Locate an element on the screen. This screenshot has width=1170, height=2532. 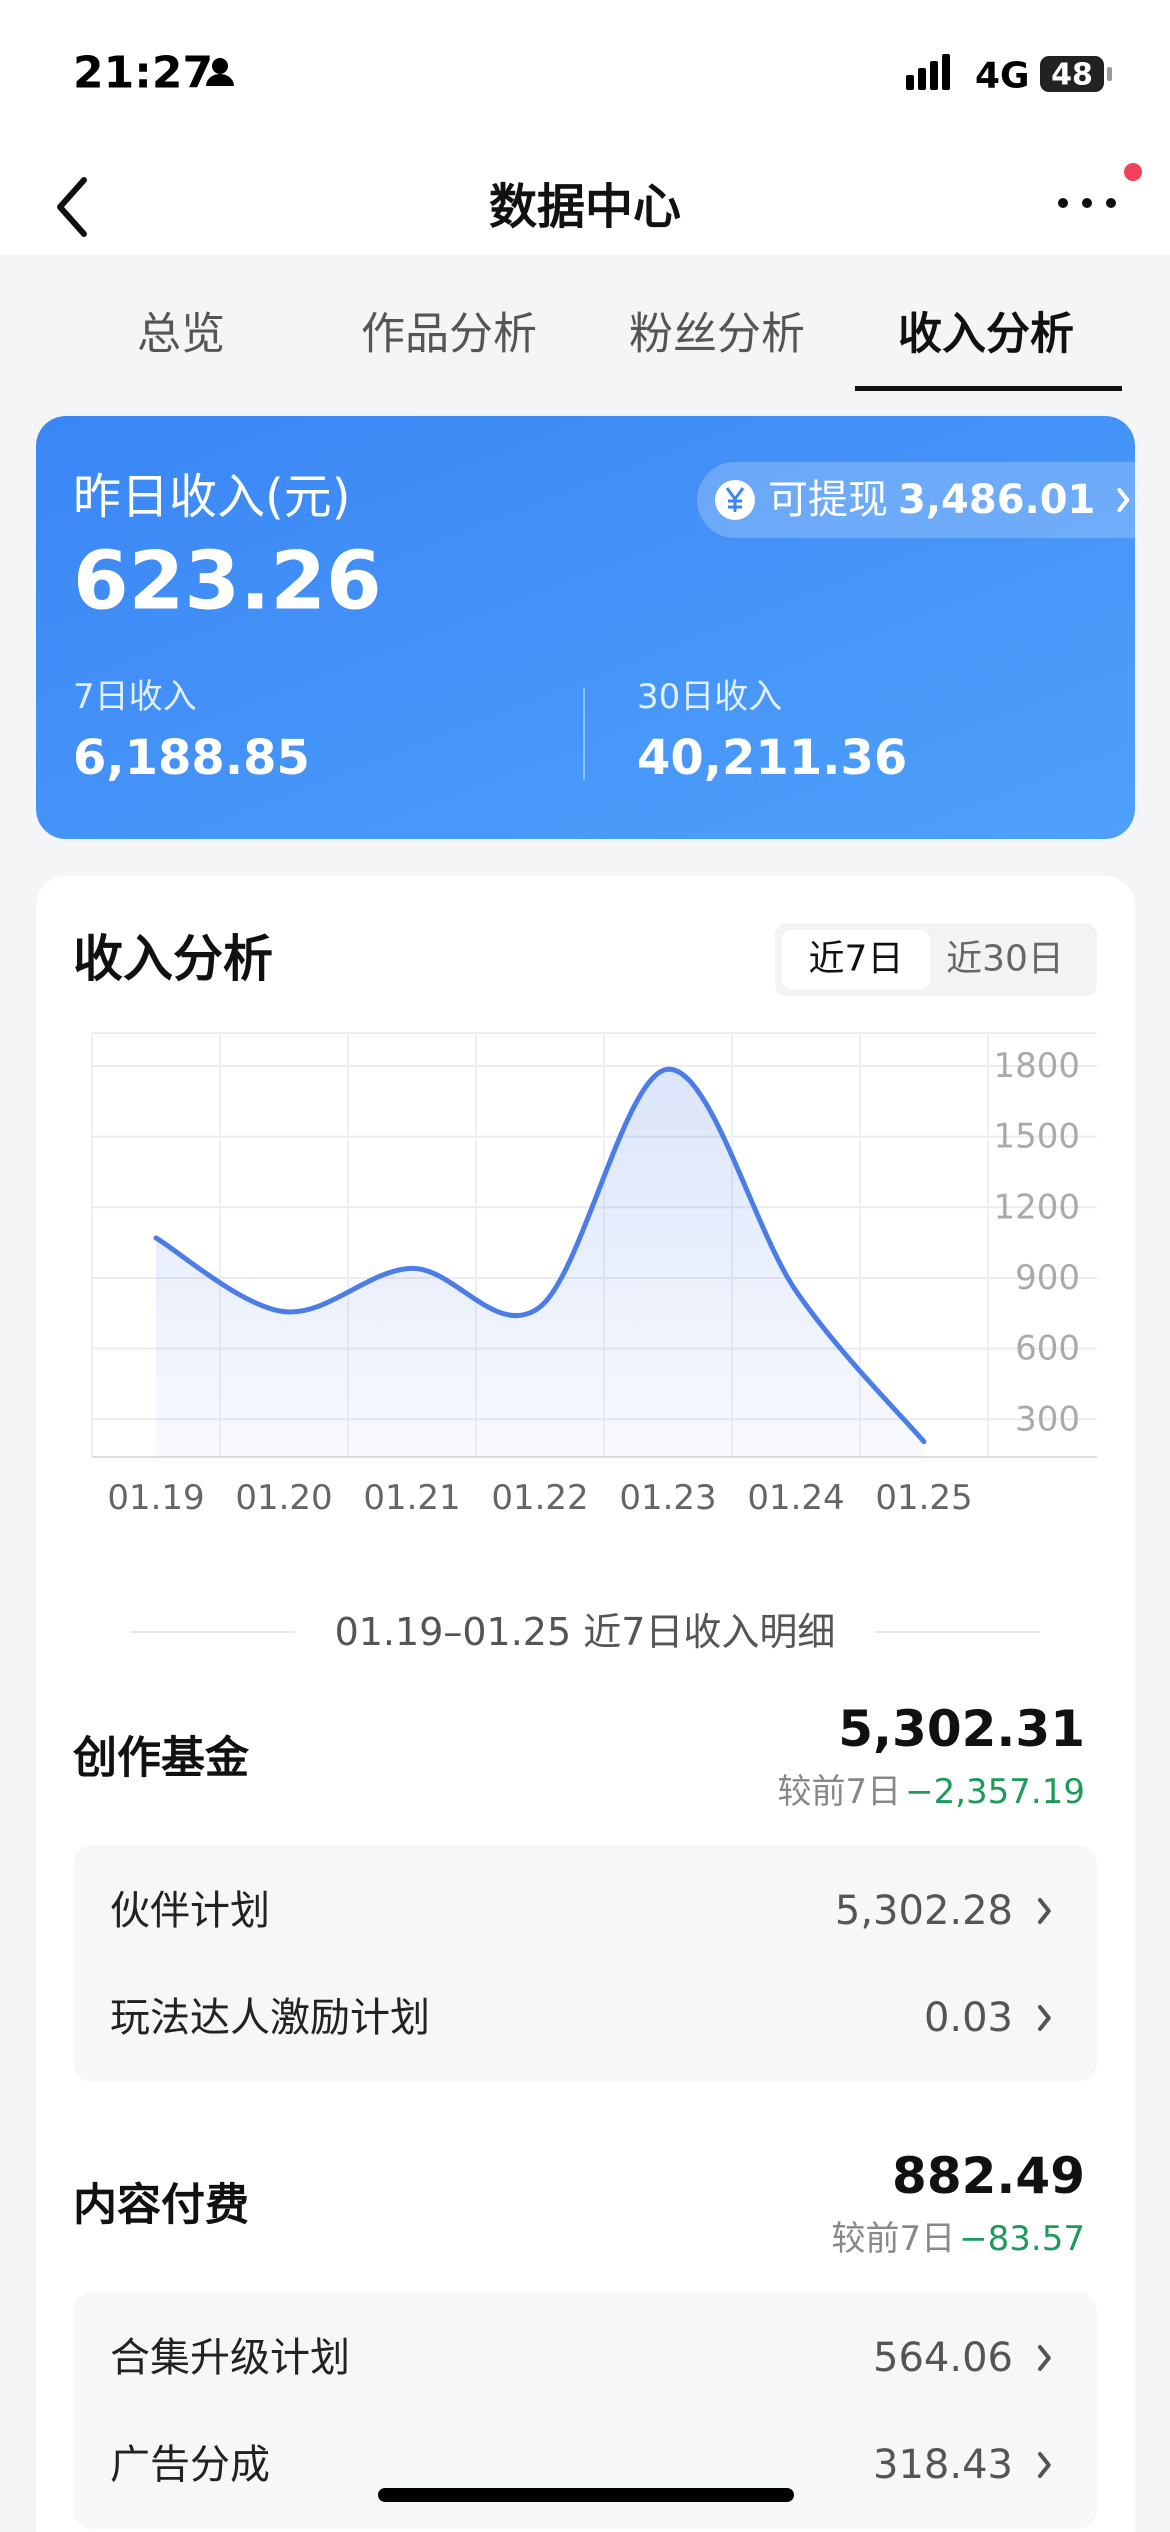
analysis-title: 收入分析 is located at coordinates (173, 959).